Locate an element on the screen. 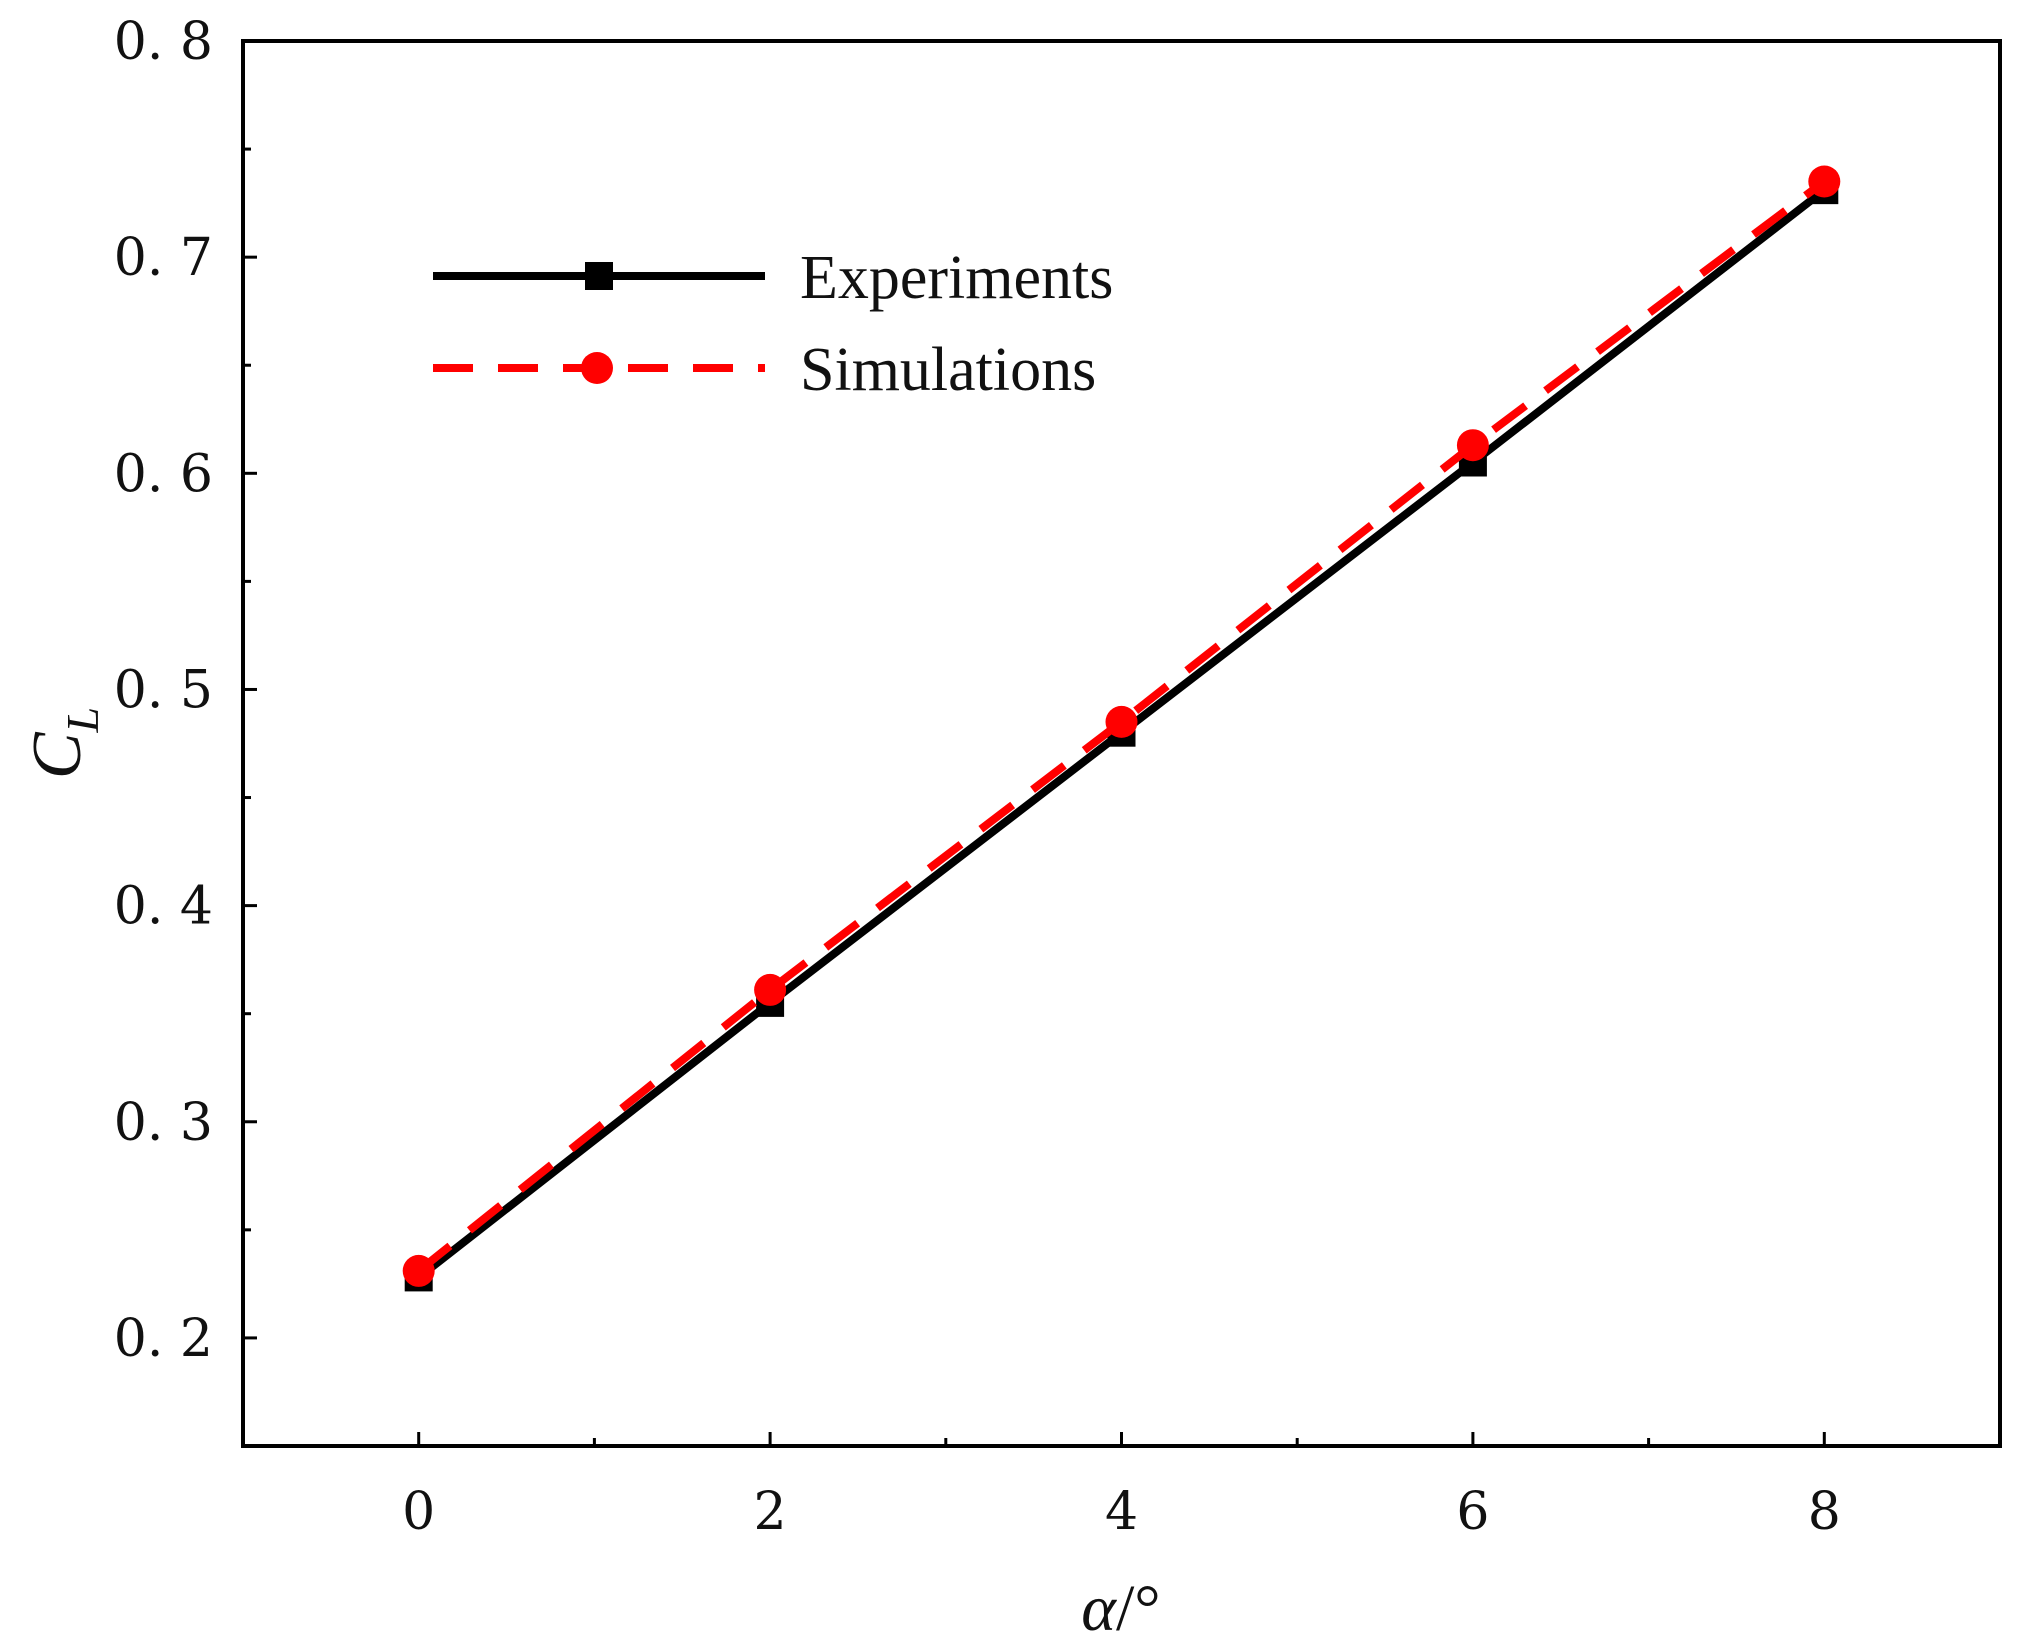 This screenshot has width=2026, height=1651. x-tick-label: 2 is located at coordinates (770, 1512).